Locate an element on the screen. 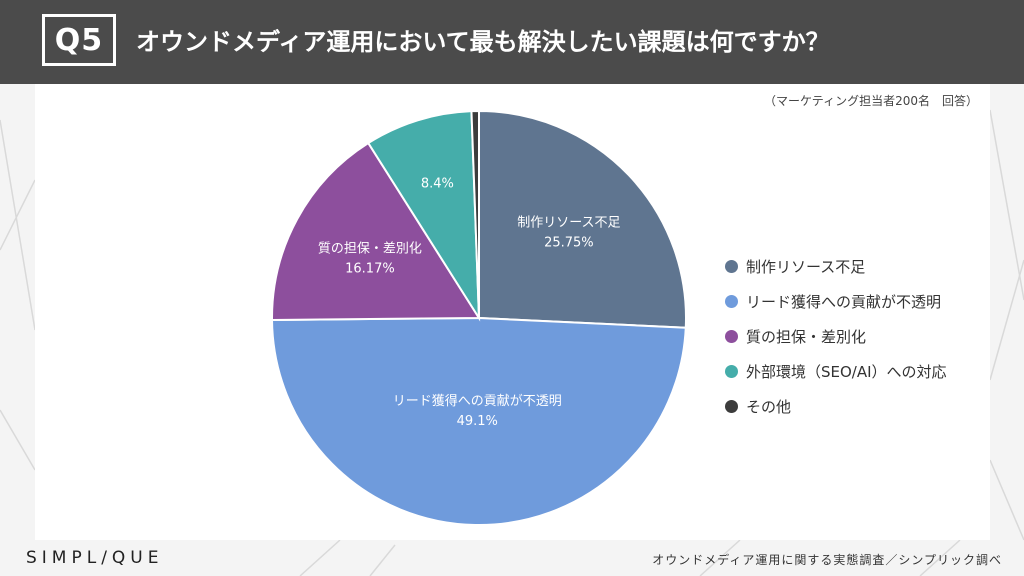 This screenshot has width=1024, height=576. legend-item-1: 制作リソース不足 is located at coordinates (836, 266).